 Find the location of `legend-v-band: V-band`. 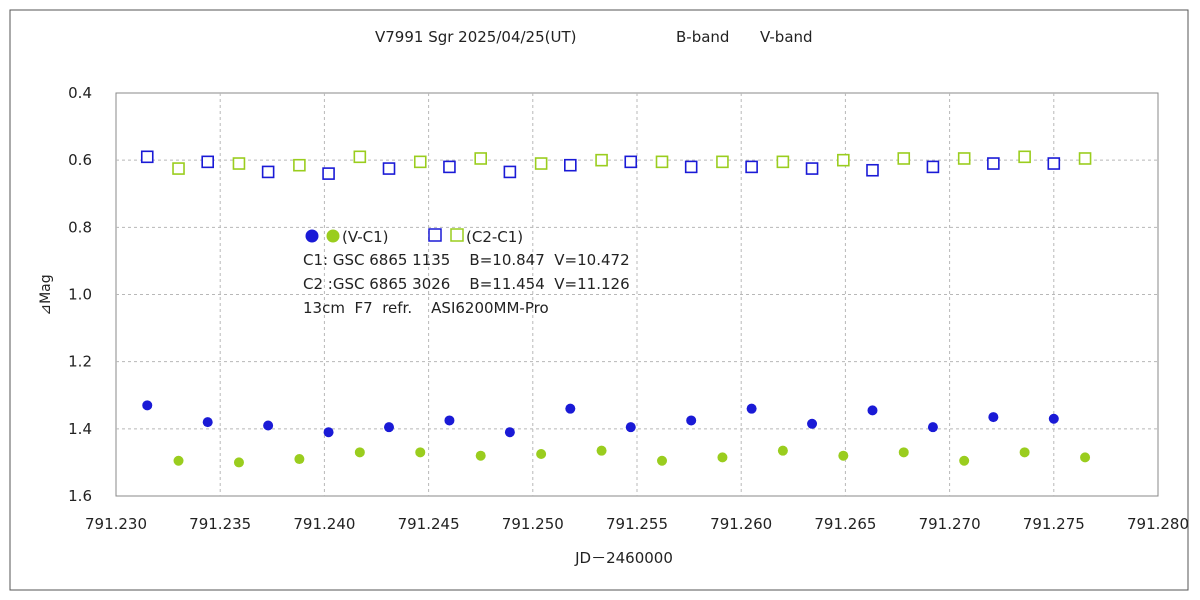

legend-v-band: V-band is located at coordinates (786, 37).